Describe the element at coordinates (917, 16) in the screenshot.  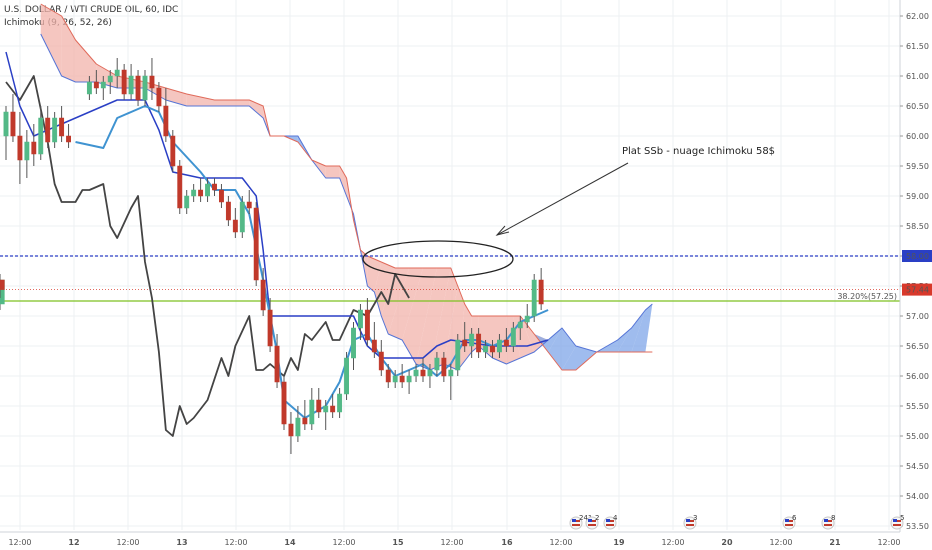
I see `price-tick-label: 62.00` at that location.